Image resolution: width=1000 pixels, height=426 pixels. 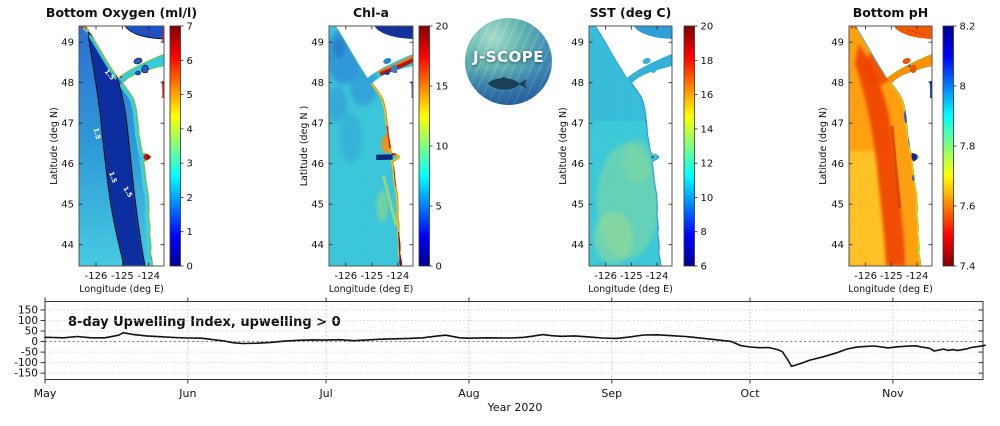 I want to click on colorbar-tick-label: 8, so click(x=963, y=87).